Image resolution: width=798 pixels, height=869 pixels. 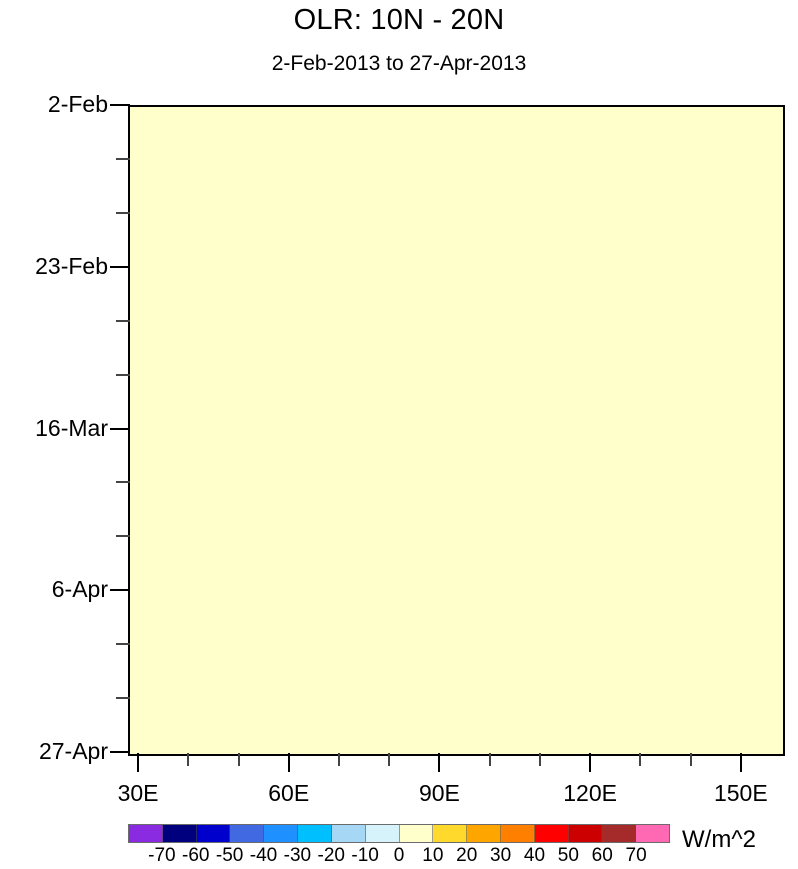 I want to click on colorbar-tick--10: -10, so click(x=365, y=855).